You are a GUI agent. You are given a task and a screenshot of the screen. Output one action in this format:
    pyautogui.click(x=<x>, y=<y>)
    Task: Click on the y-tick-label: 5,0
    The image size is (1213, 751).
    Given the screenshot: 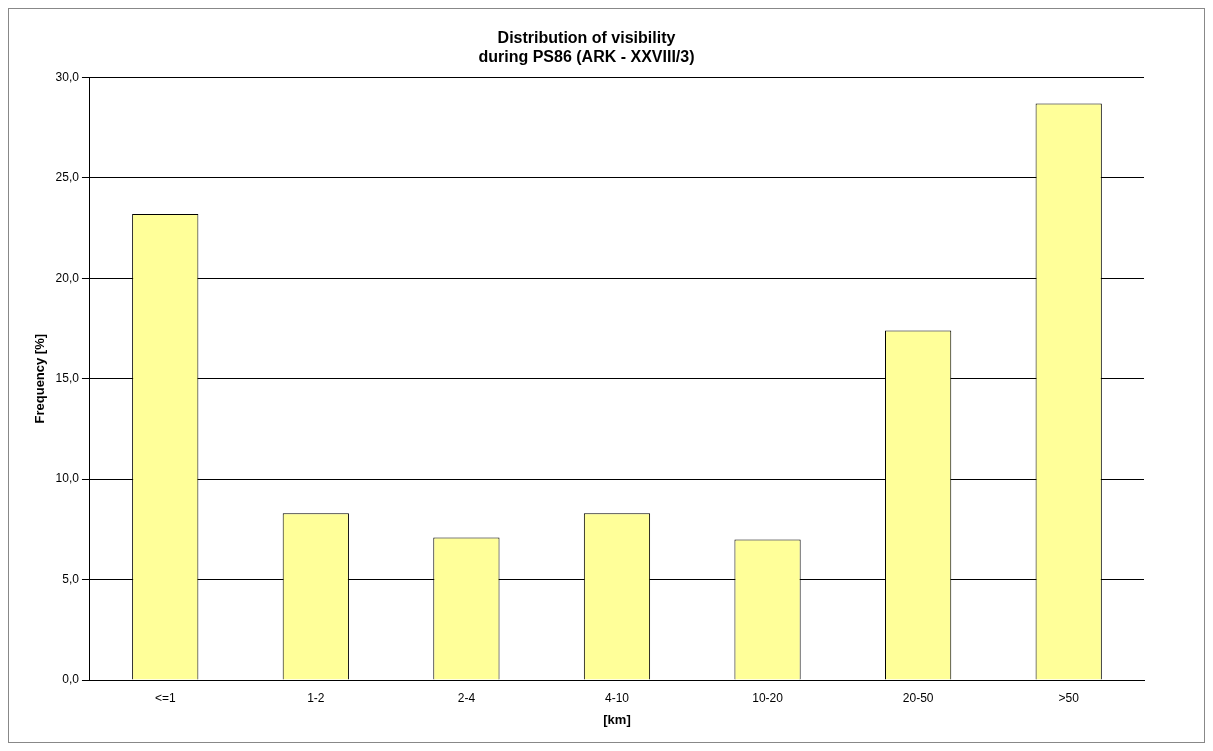 What is the action you would take?
    pyautogui.click(x=71, y=578)
    